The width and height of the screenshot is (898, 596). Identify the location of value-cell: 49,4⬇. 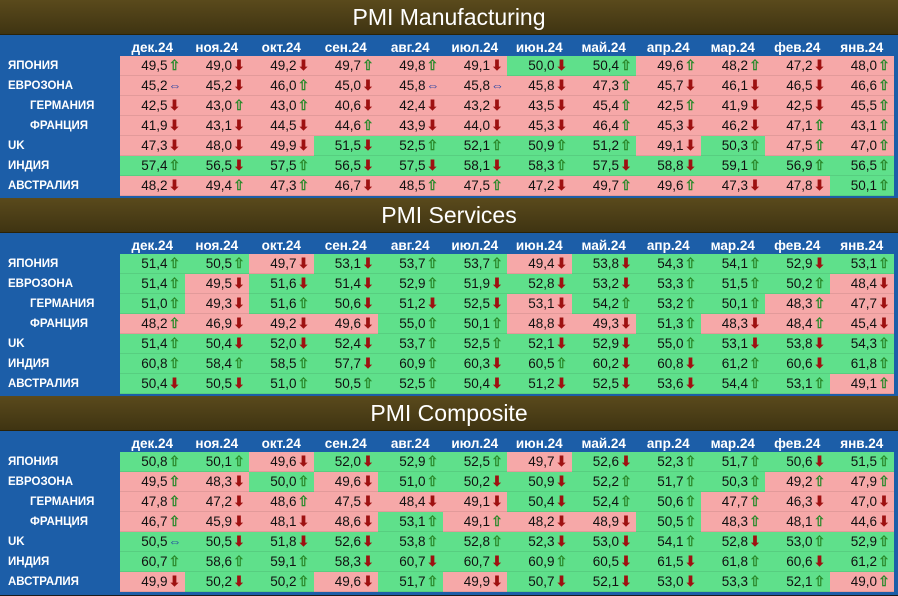
(539, 264).